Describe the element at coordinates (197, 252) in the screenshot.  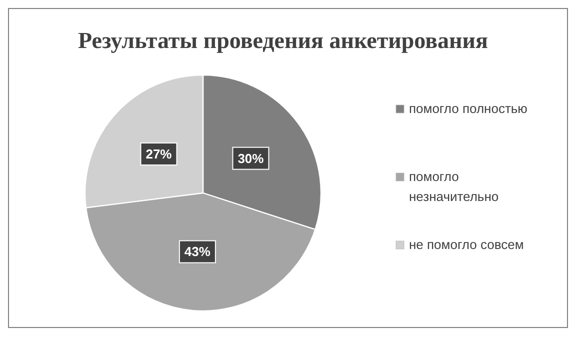
I see `data-label: 43%` at that location.